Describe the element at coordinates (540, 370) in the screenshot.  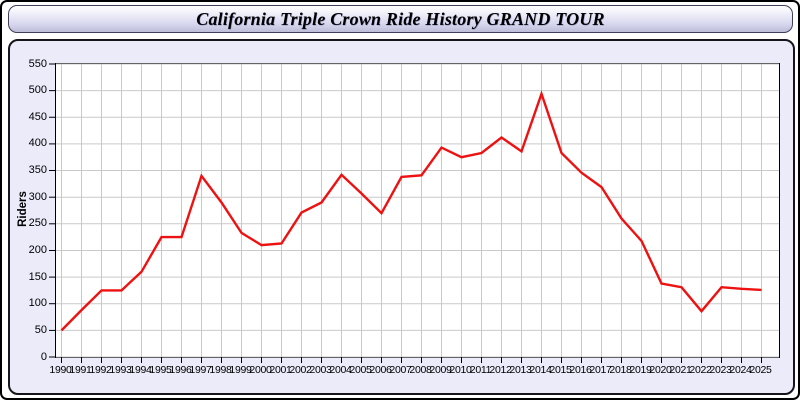
I see `x-tick-label: 2014` at that location.